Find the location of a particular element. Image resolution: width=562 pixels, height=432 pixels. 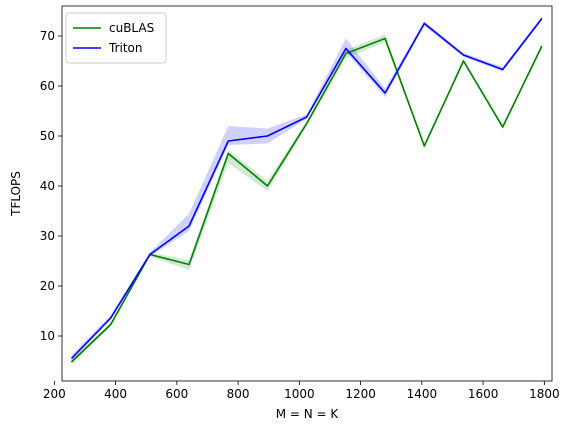

y-tick-label: 10 is located at coordinates (47, 336).